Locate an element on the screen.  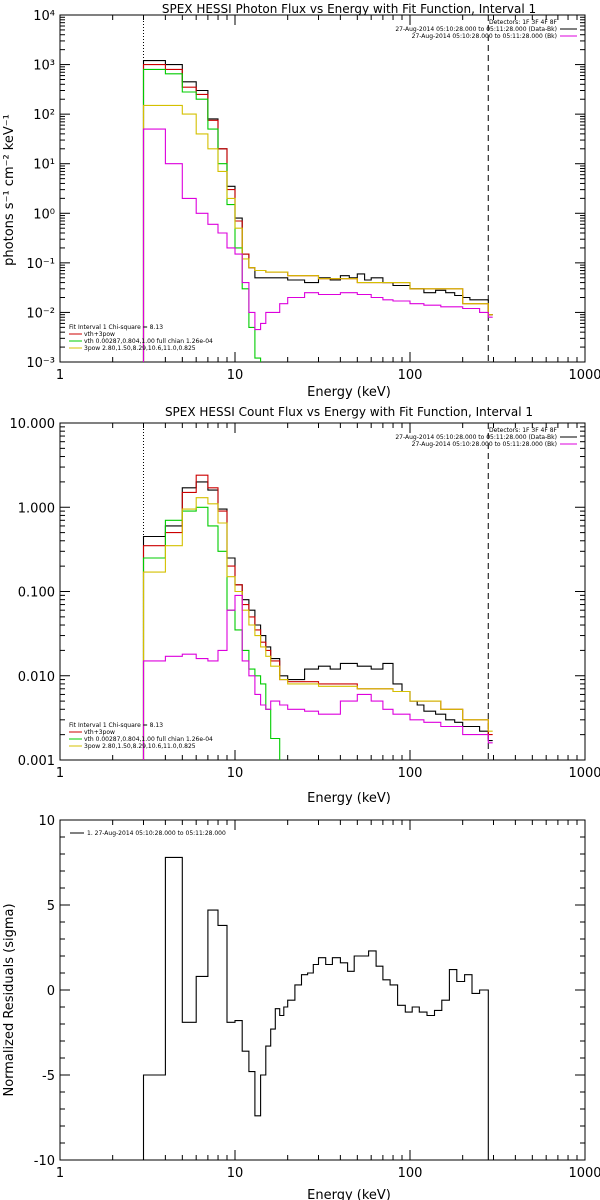
y-tick-label: -5 is located at coordinates (48, 1076).